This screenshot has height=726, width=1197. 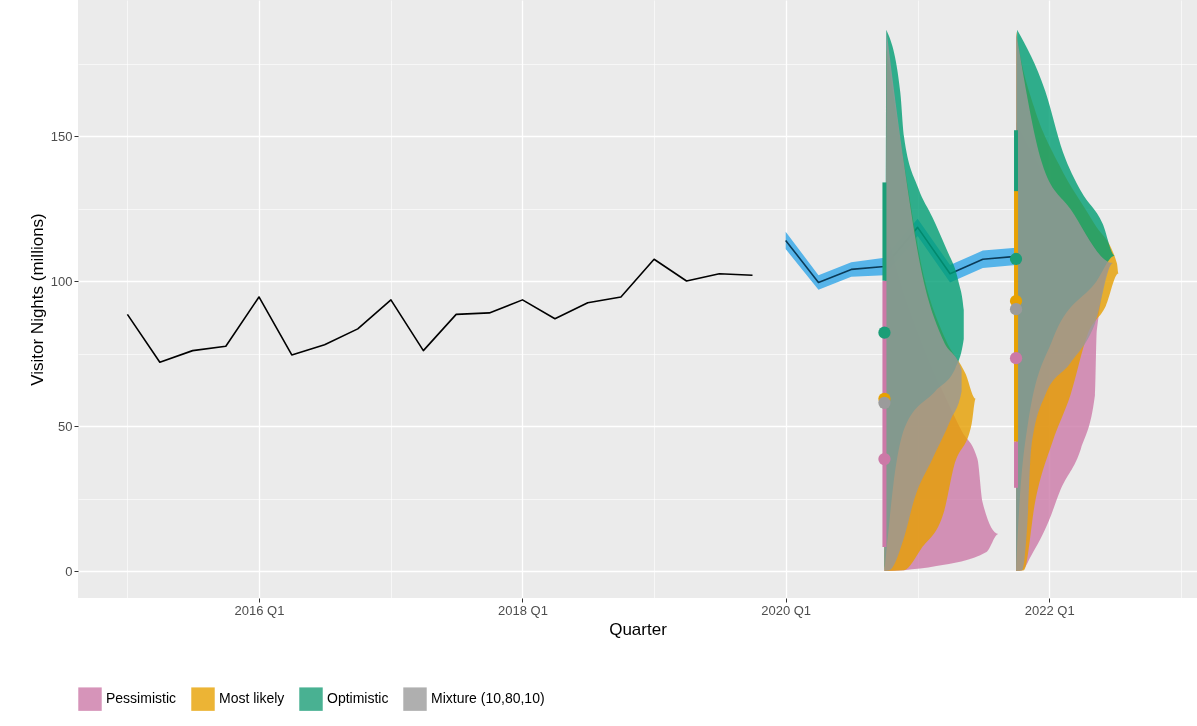 What do you see at coordinates (69, 571) in the screenshot?
I see `y-tick-label: 0` at bounding box center [69, 571].